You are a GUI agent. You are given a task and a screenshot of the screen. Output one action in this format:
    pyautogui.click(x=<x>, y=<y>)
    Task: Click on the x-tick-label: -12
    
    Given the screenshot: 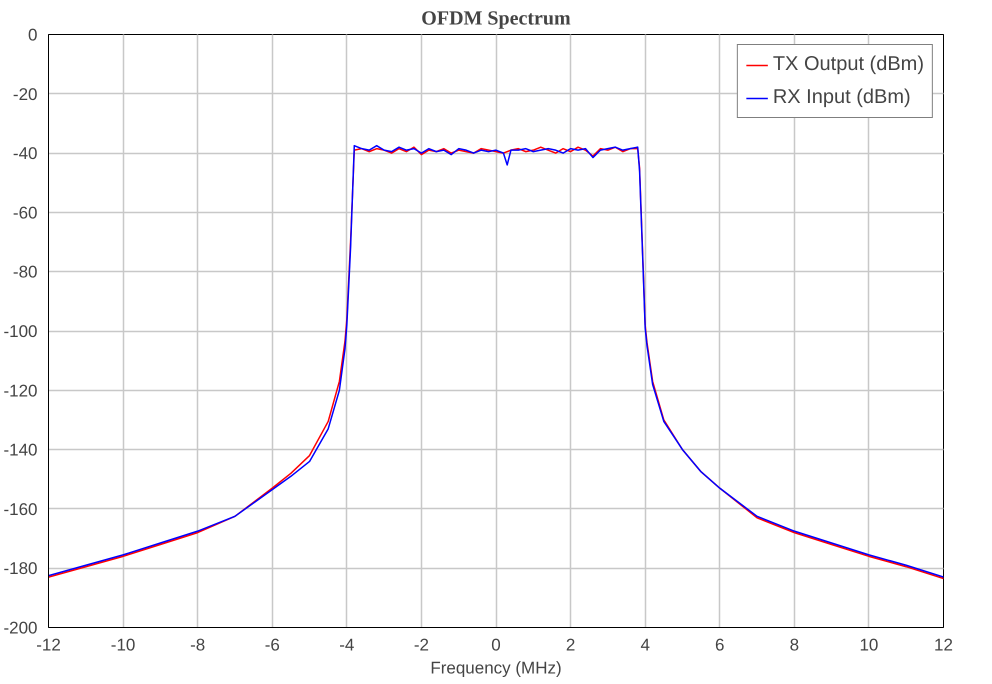 What is the action you would take?
    pyautogui.click(x=48, y=645)
    